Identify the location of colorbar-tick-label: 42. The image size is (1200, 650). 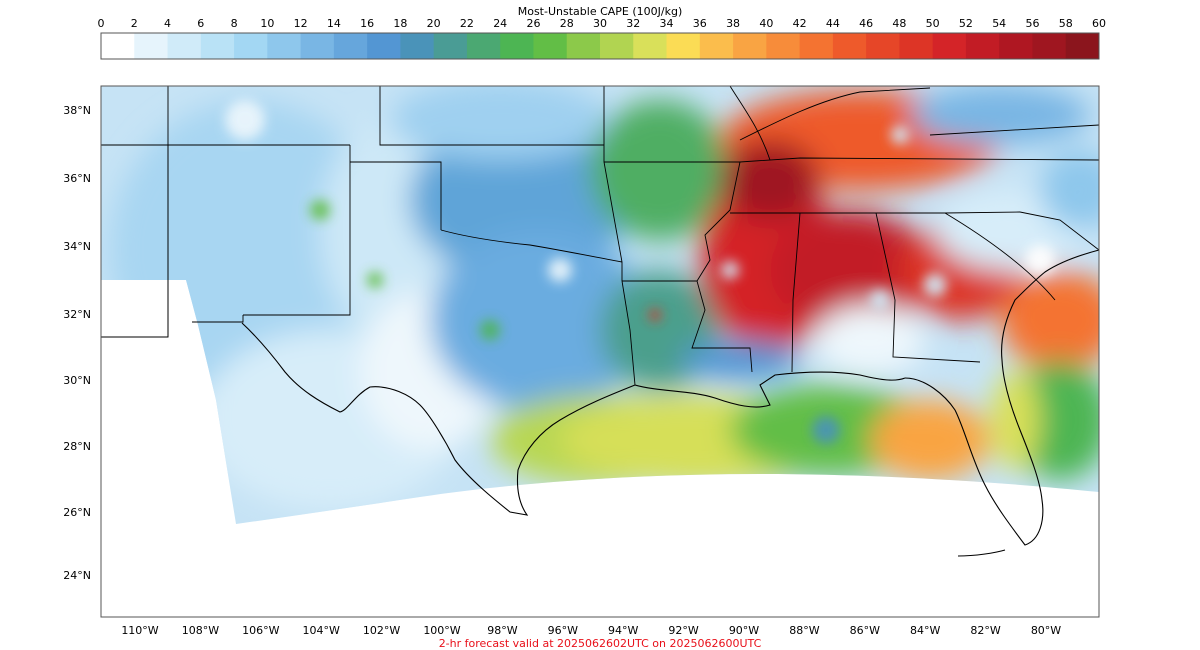
(800, 23).